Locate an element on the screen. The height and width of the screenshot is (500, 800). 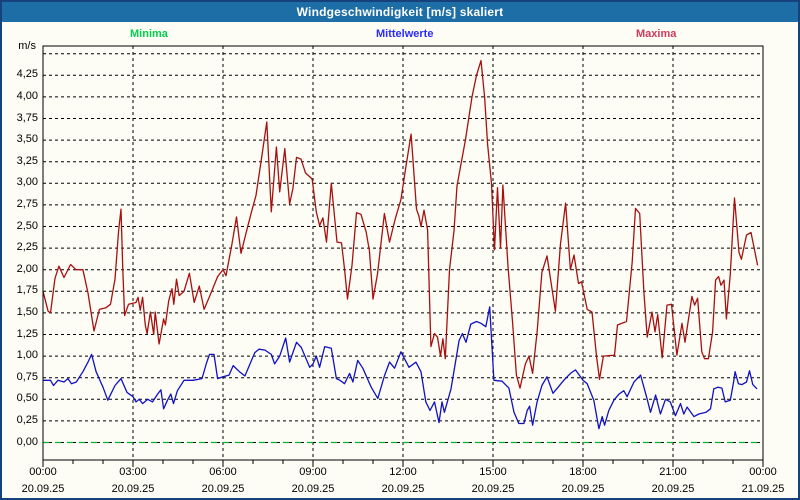
y-tick-label: 4,00 is located at coordinates (27, 95).